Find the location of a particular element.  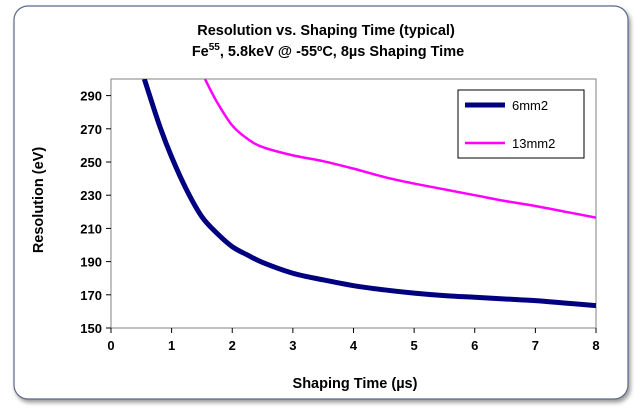

title-fe: Fe is located at coordinates (200, 52).